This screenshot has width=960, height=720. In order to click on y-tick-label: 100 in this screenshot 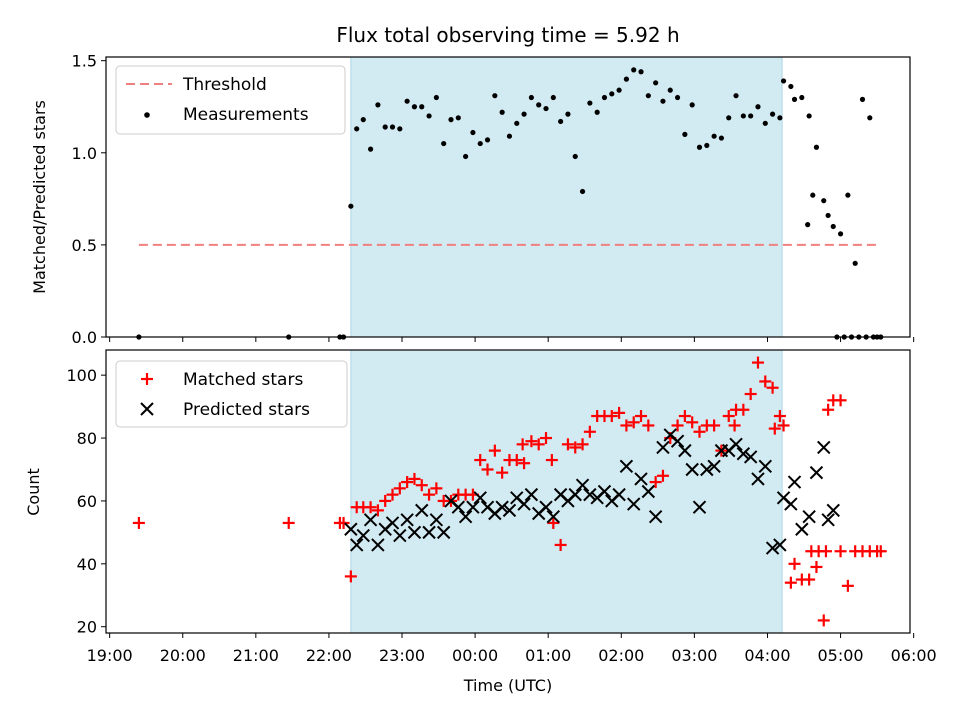, I will do `click(81, 375)`.